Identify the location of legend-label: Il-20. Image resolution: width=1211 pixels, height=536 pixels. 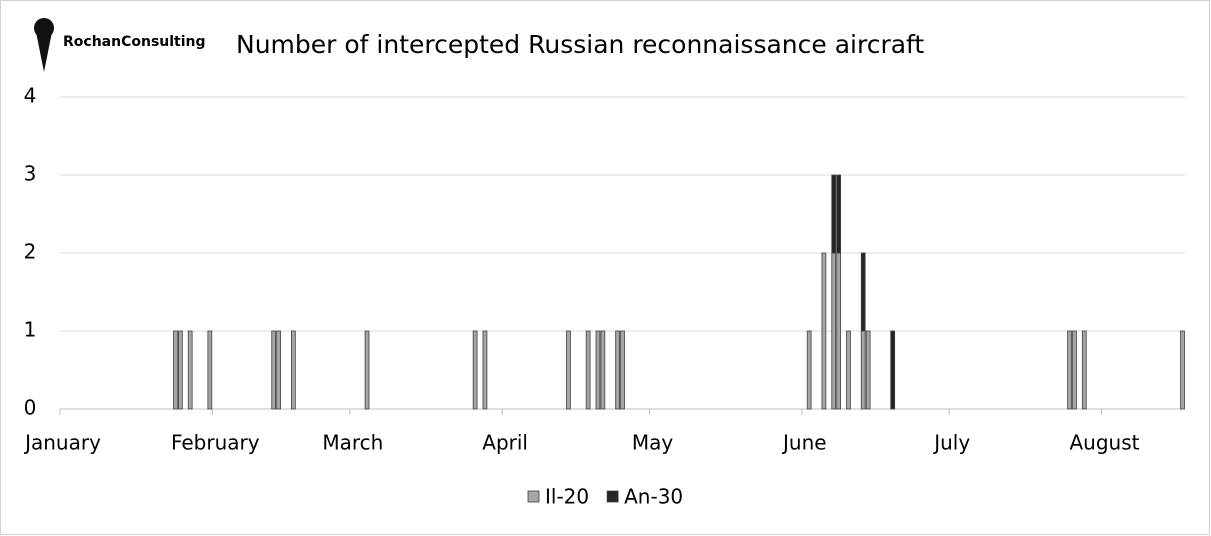
(567, 497).